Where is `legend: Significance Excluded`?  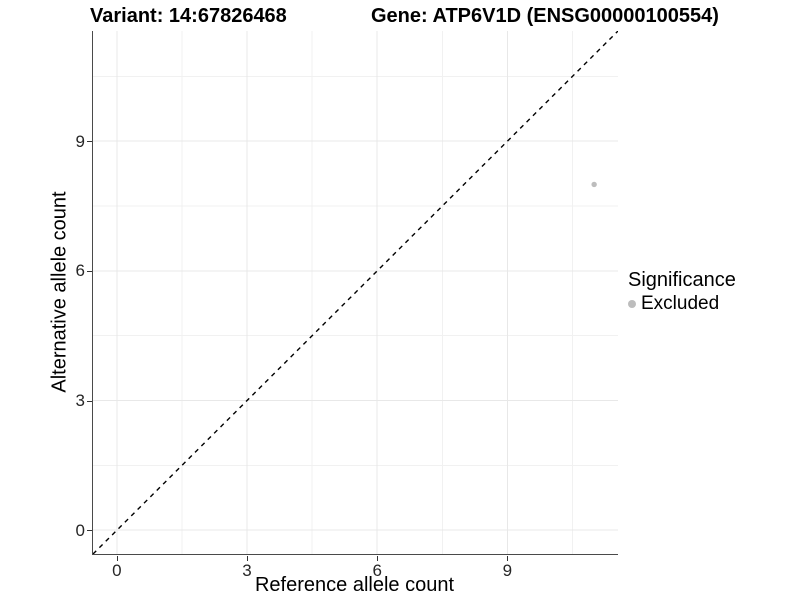 legend: Significance Excluded is located at coordinates (682, 291).